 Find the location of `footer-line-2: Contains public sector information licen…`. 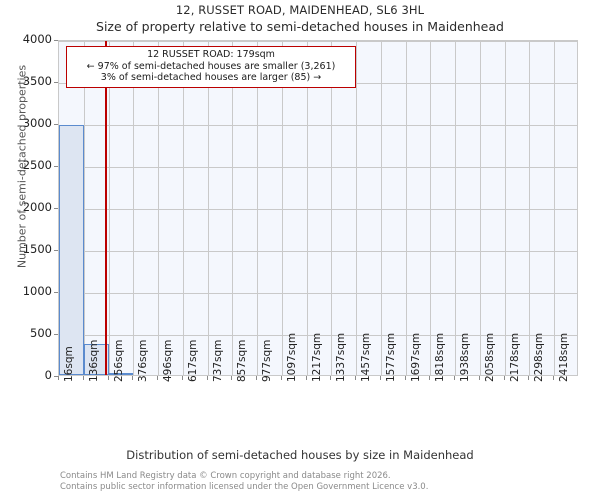

footer-line-2: Contains public sector information licen… is located at coordinates (244, 486).